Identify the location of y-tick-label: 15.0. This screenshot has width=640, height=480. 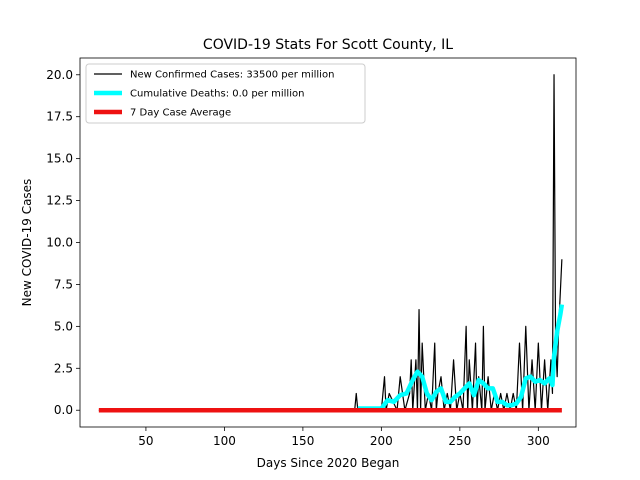
(59, 159).